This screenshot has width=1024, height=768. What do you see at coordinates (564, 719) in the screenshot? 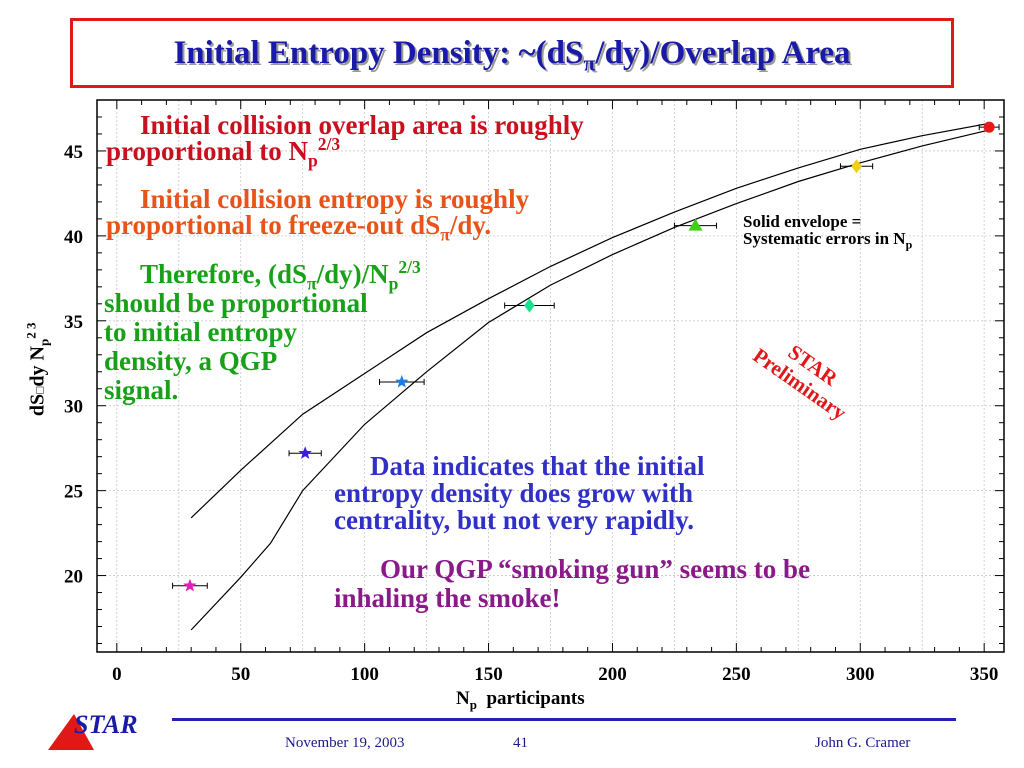
I see `footer-rule` at bounding box center [564, 719].